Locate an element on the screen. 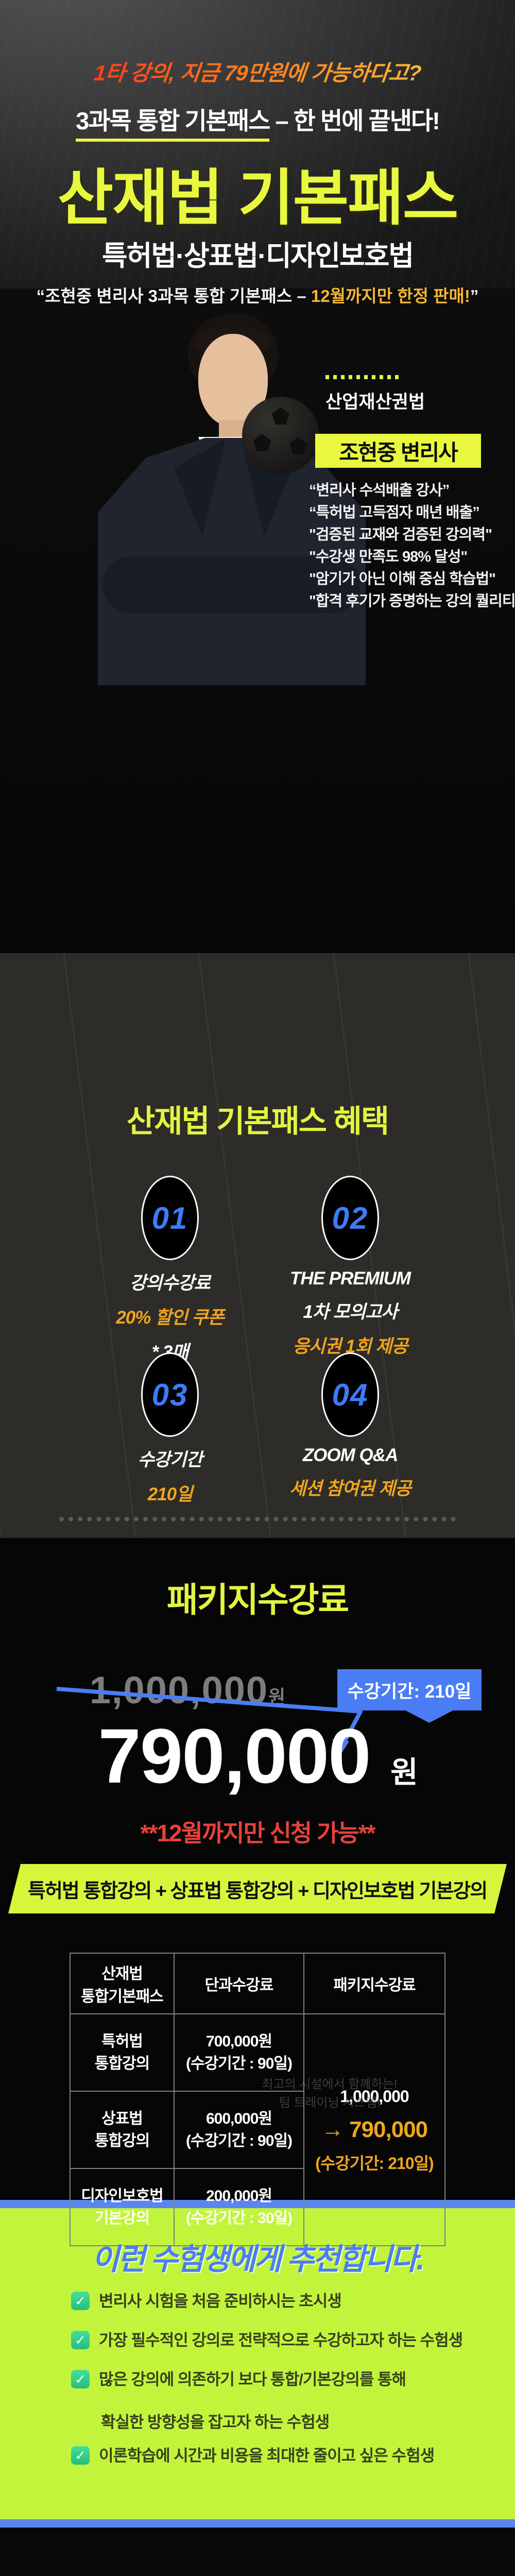 This screenshot has height=2576, width=515. hero-quote: “조현중 변리사 3과목 통합 기본패스 – 12월까지만 한정 판매!” is located at coordinates (257, 294).